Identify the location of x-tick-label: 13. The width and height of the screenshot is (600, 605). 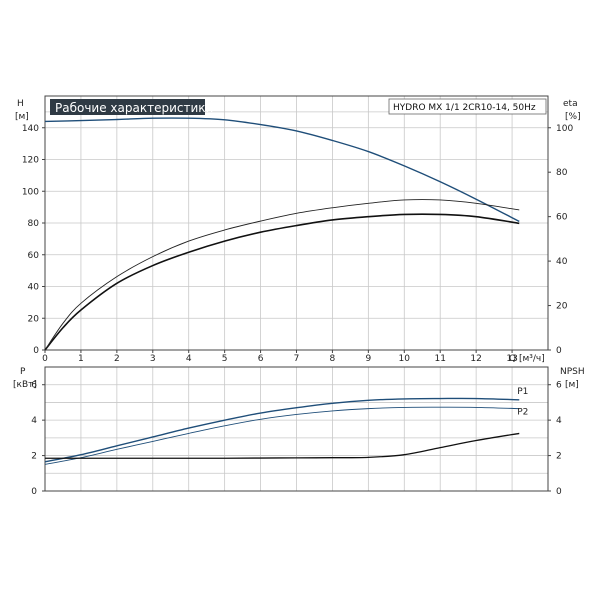
(511, 359).